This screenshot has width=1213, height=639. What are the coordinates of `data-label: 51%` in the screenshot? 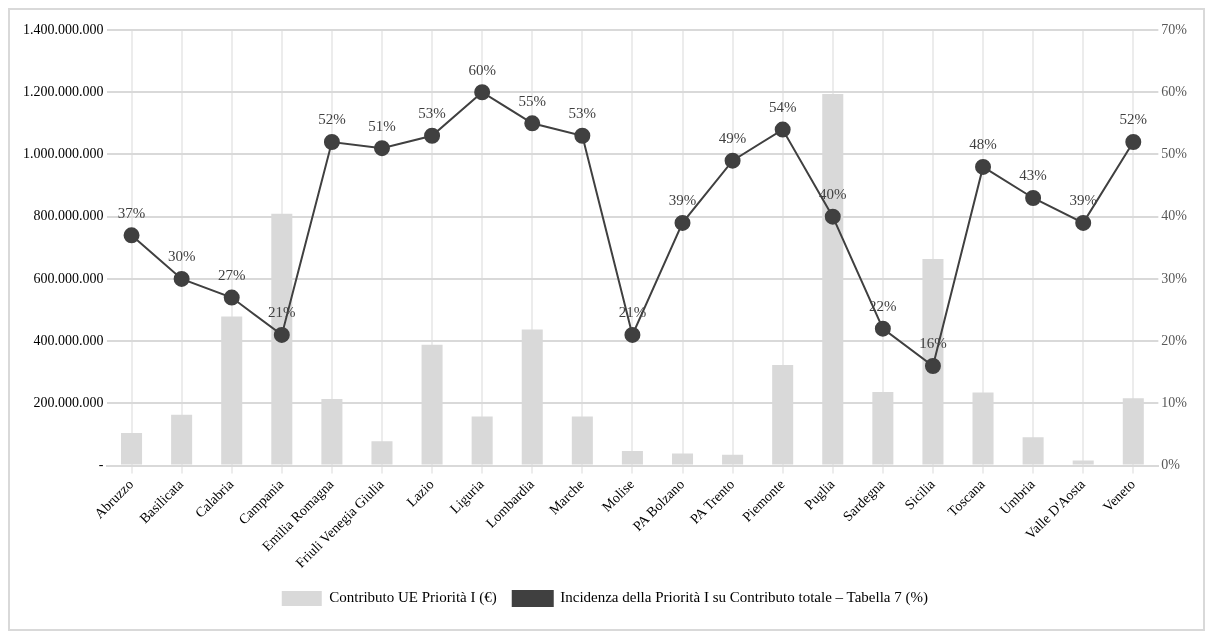 It's located at (382, 125).